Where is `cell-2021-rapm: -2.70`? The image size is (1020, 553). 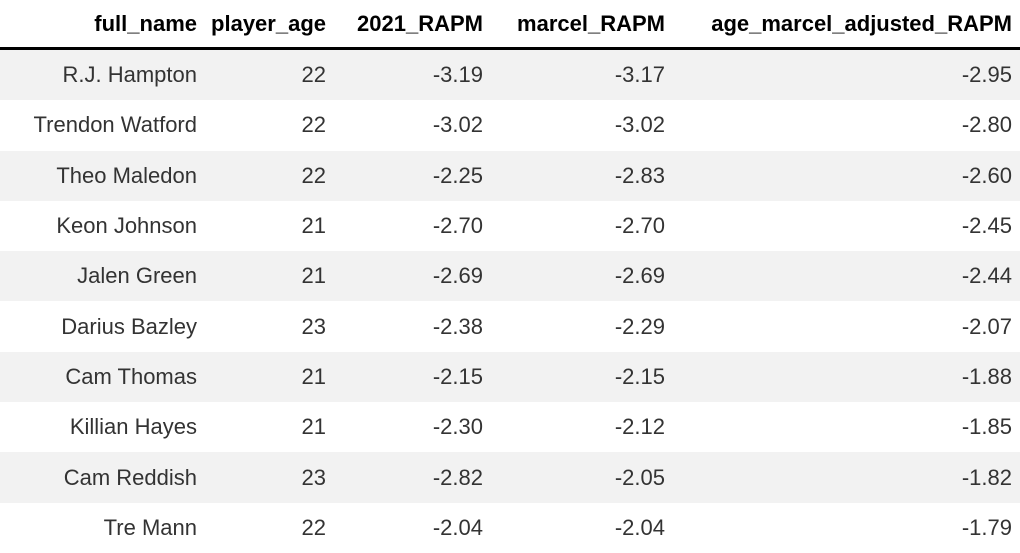 cell-2021-rapm: -2.70 is located at coordinates (457, 226).